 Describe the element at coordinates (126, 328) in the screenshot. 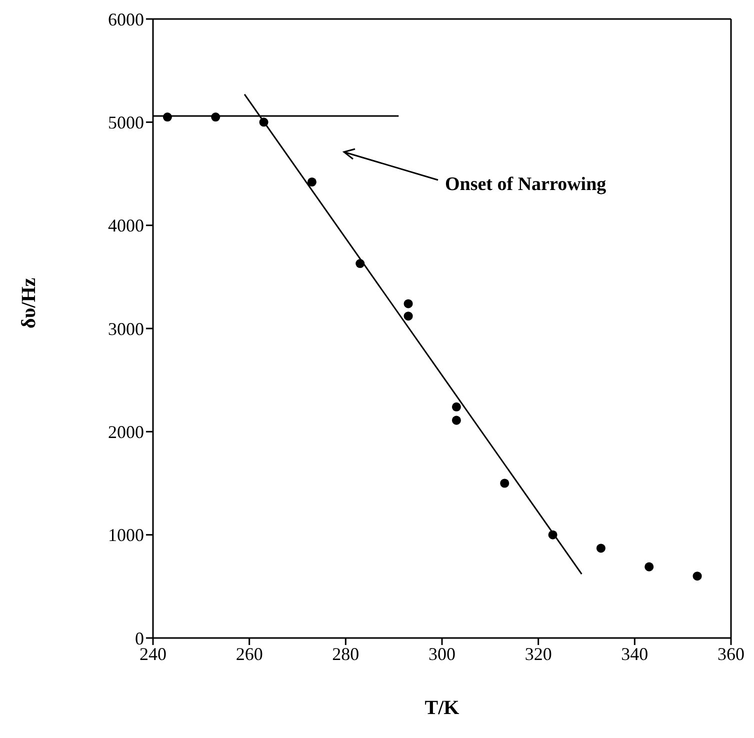

I see `y-tick-label: 3000` at that location.